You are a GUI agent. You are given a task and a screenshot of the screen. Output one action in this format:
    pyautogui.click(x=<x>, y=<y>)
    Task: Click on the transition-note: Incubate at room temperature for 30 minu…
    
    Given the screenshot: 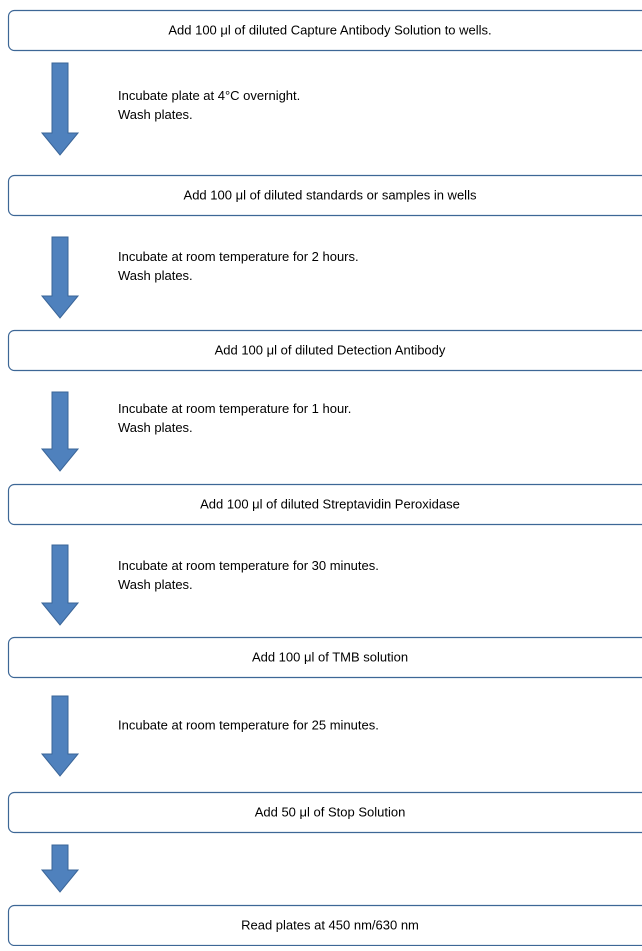 What is the action you would take?
    pyautogui.click(x=248, y=565)
    